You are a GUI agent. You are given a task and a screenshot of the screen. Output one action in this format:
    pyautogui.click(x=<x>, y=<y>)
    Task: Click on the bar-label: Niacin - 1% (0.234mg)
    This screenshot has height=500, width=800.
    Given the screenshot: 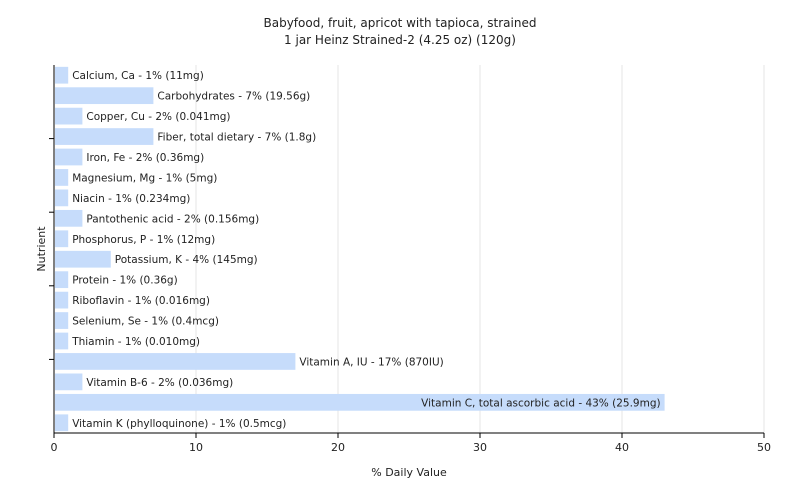 What is the action you would take?
    pyautogui.click(x=131, y=199)
    